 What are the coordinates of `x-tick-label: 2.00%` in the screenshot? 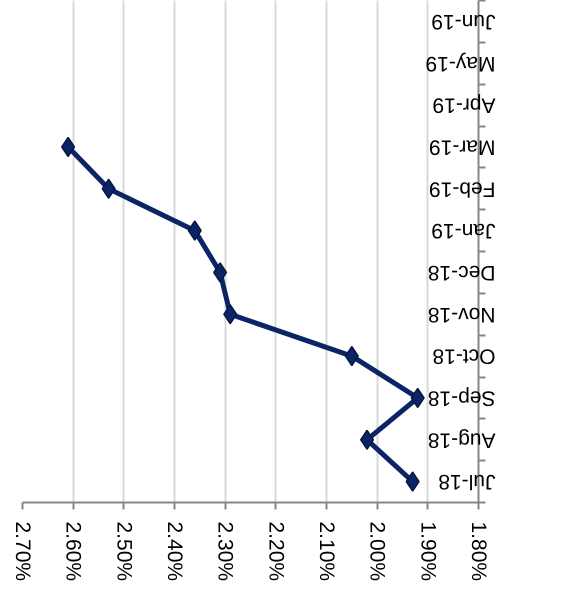 It's located at (377, 552).